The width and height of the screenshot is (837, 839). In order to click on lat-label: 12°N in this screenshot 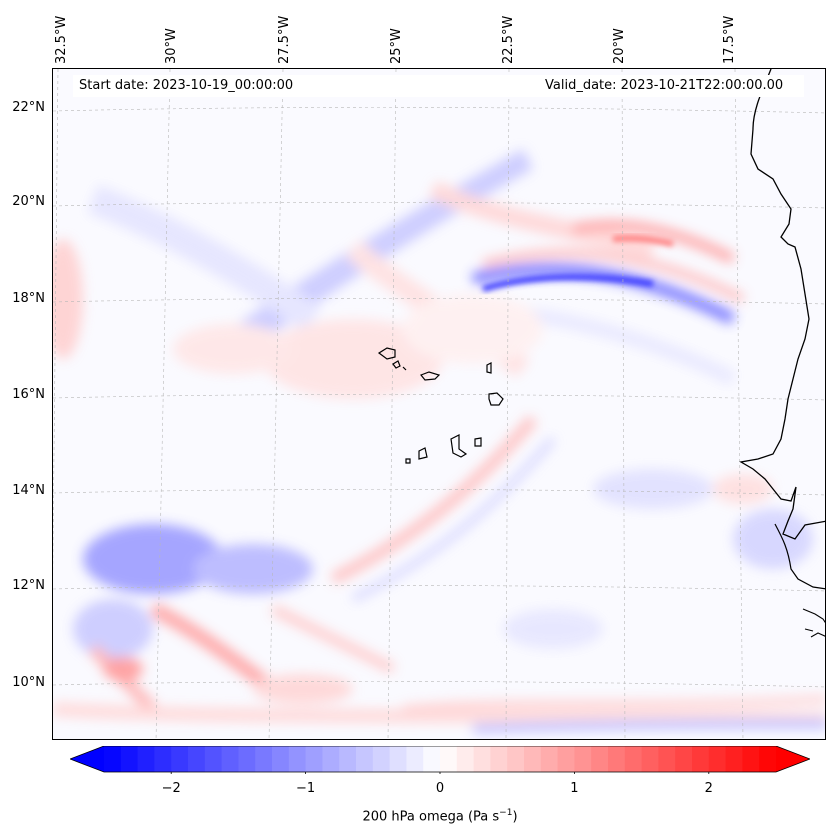, I will do `click(28, 585)`.